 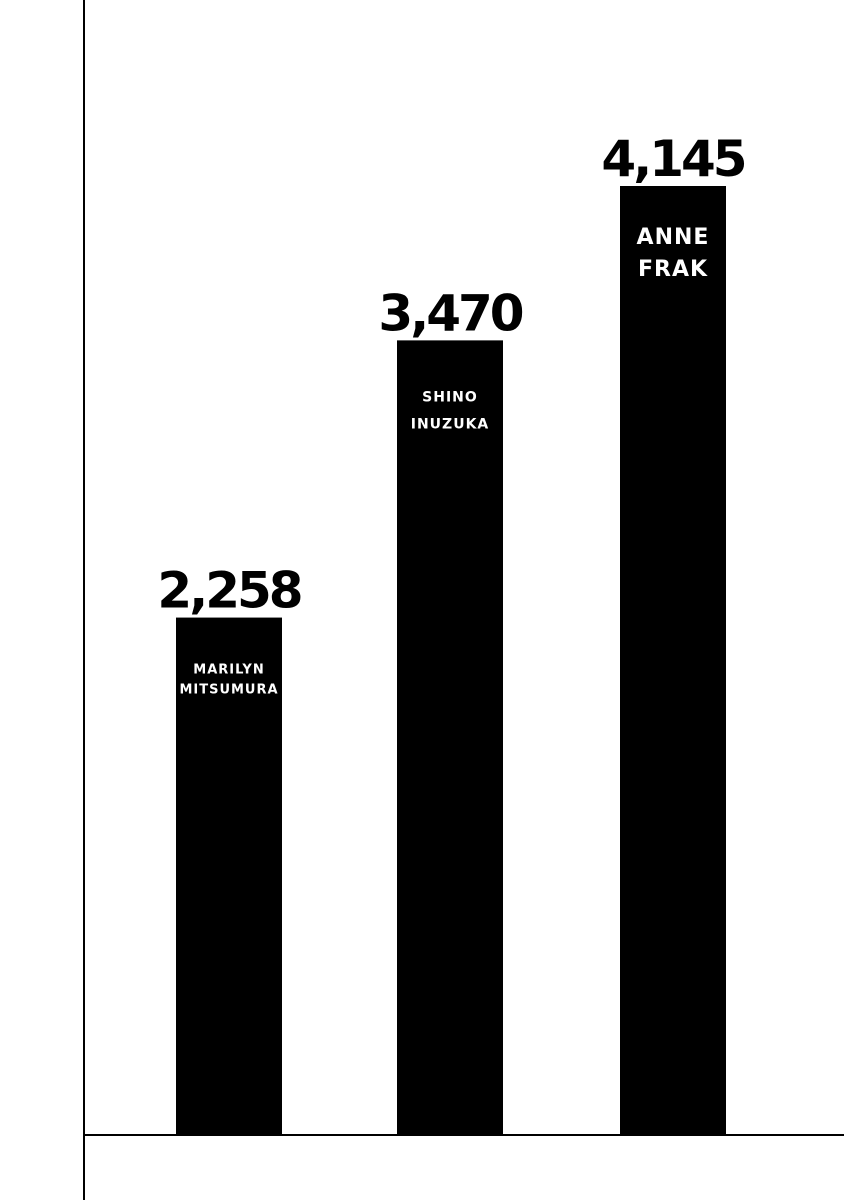 I want to click on value-label: 4,145, so click(x=672, y=159).